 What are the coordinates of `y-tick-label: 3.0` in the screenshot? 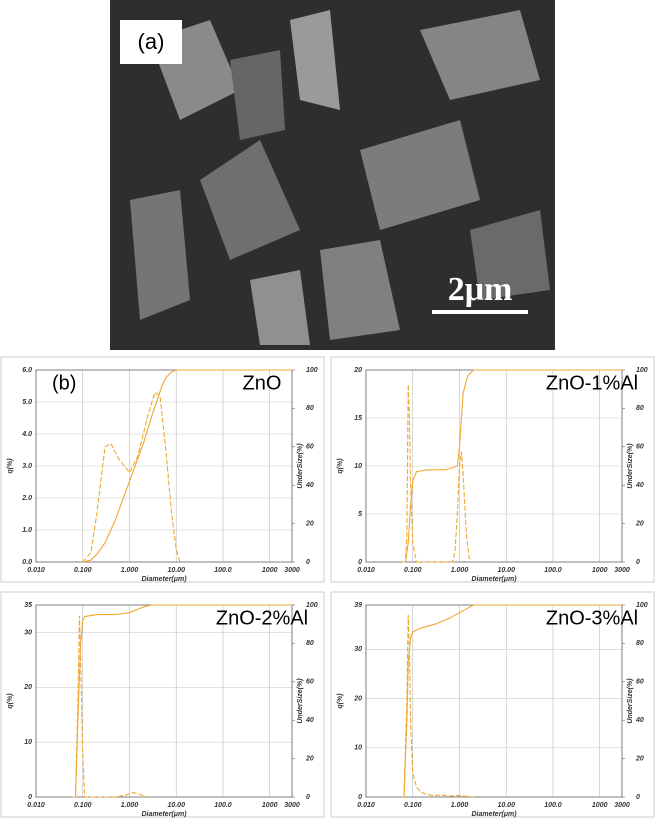 It's located at (27, 466).